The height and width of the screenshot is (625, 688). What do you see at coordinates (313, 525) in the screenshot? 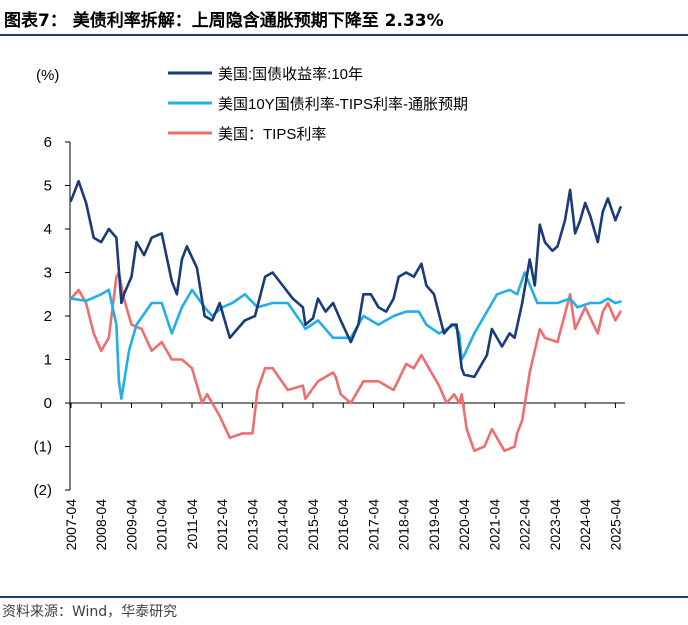
I see `x-tick-label: 2015-04` at bounding box center [313, 525].